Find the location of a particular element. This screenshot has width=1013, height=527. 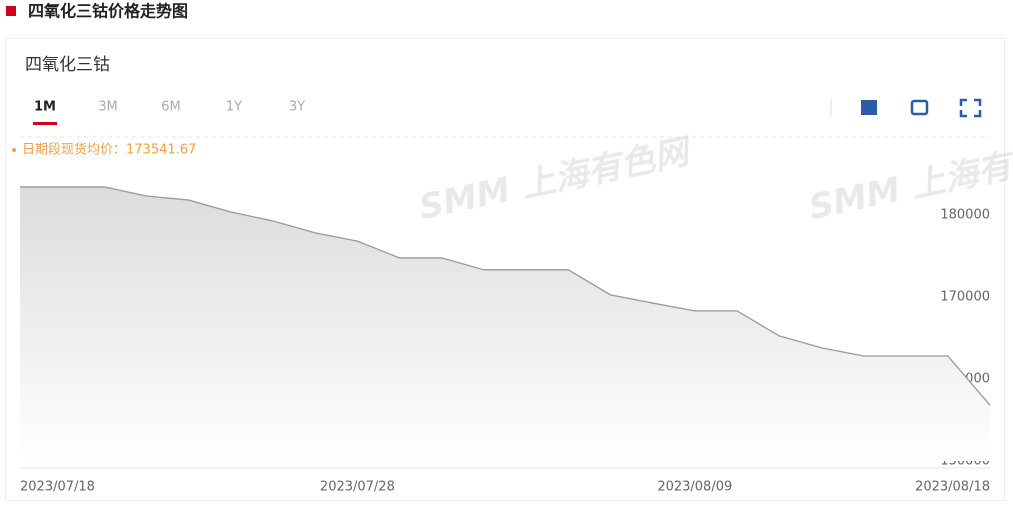

tab-underline is located at coordinates (45, 123).